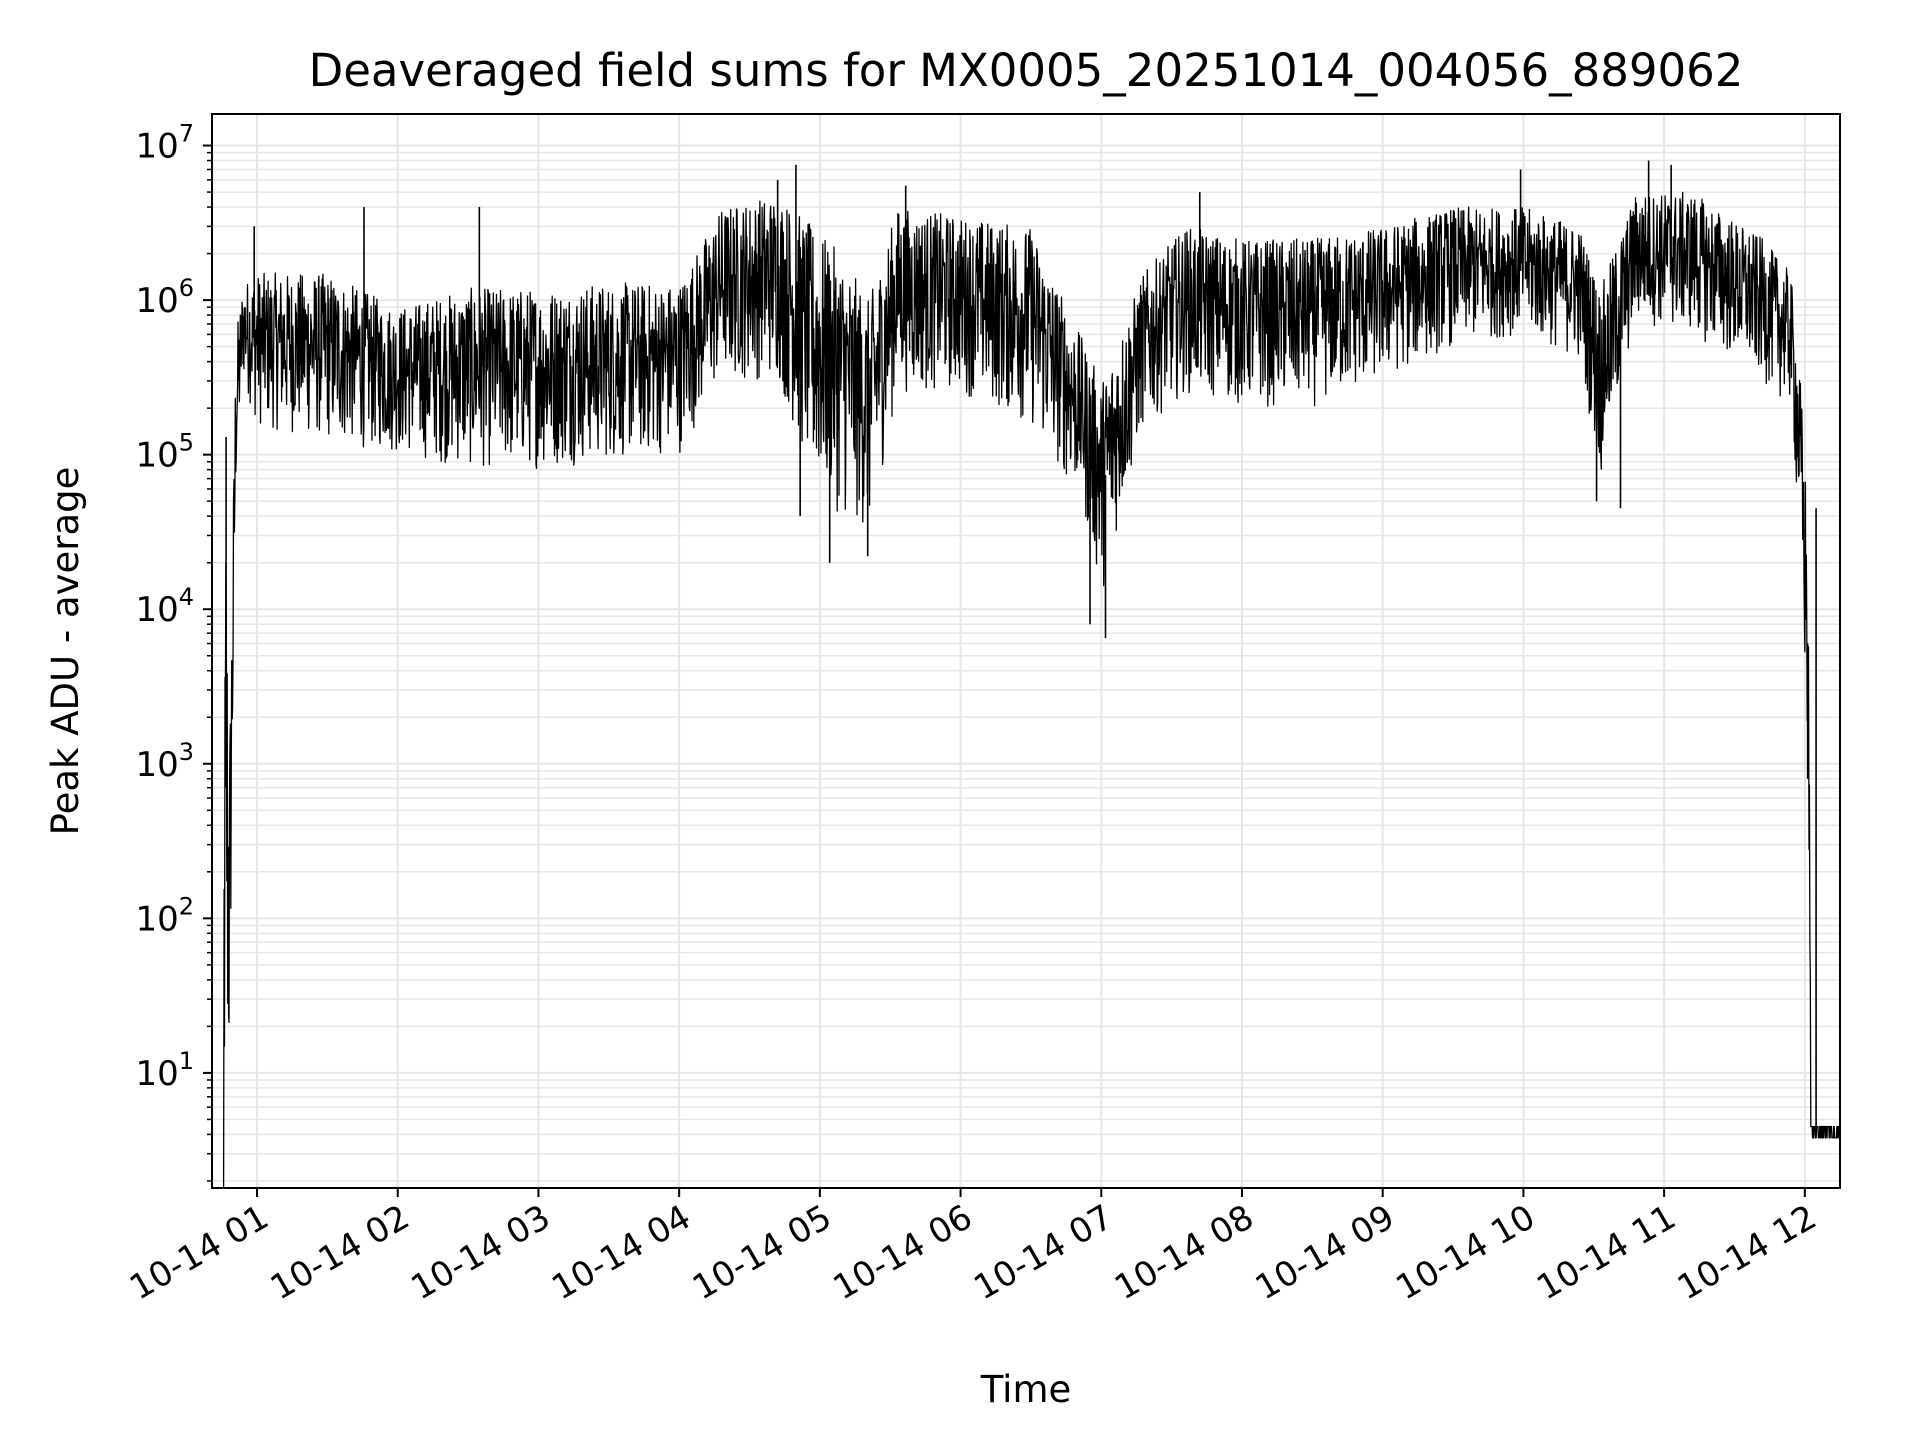 The height and width of the screenshot is (1440, 1920). Describe the element at coordinates (164, 297) in the screenshot. I see `y-tick-label: 10⁶` at that location.